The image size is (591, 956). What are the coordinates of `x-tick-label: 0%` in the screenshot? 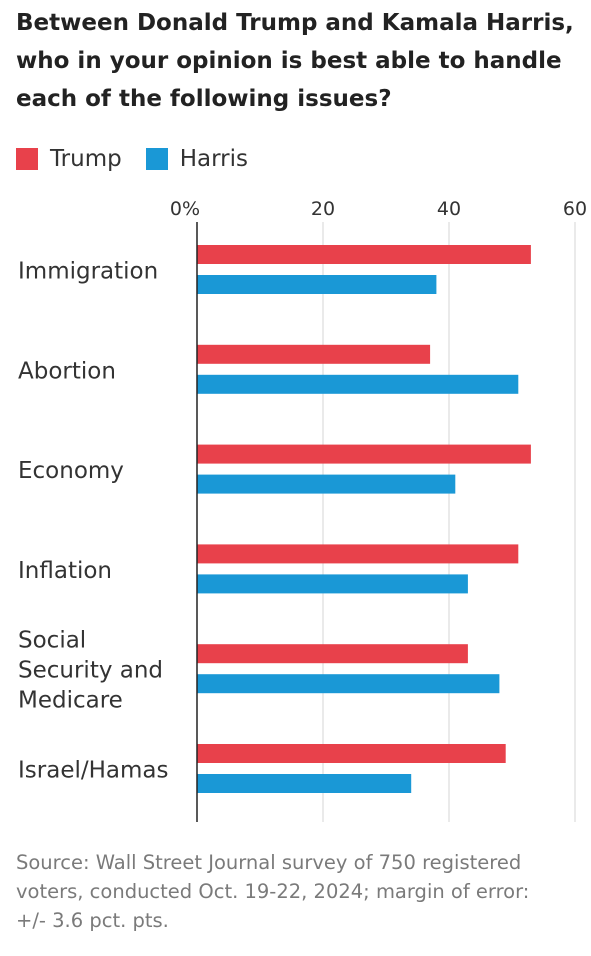 It's located at (185, 209).